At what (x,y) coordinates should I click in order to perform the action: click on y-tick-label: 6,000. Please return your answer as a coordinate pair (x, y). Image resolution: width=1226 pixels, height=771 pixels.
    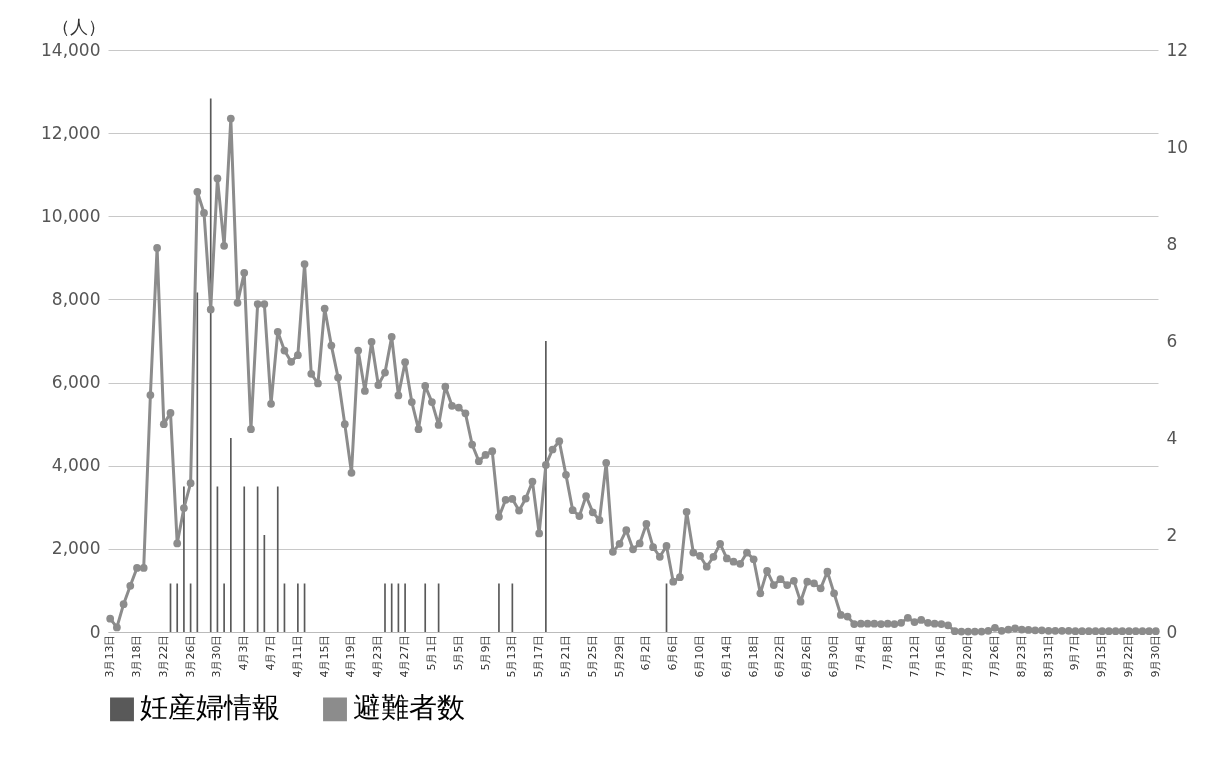
    Looking at the image, I should click on (76, 382).